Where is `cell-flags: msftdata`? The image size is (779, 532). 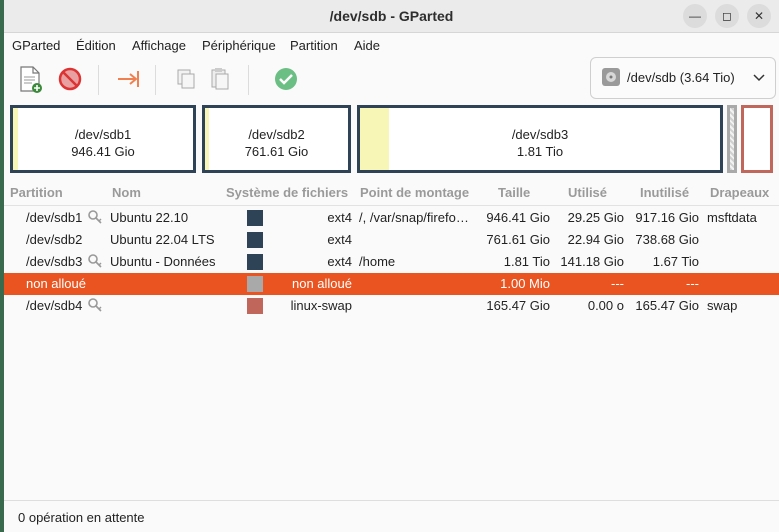 cell-flags: msftdata is located at coordinates (732, 217).